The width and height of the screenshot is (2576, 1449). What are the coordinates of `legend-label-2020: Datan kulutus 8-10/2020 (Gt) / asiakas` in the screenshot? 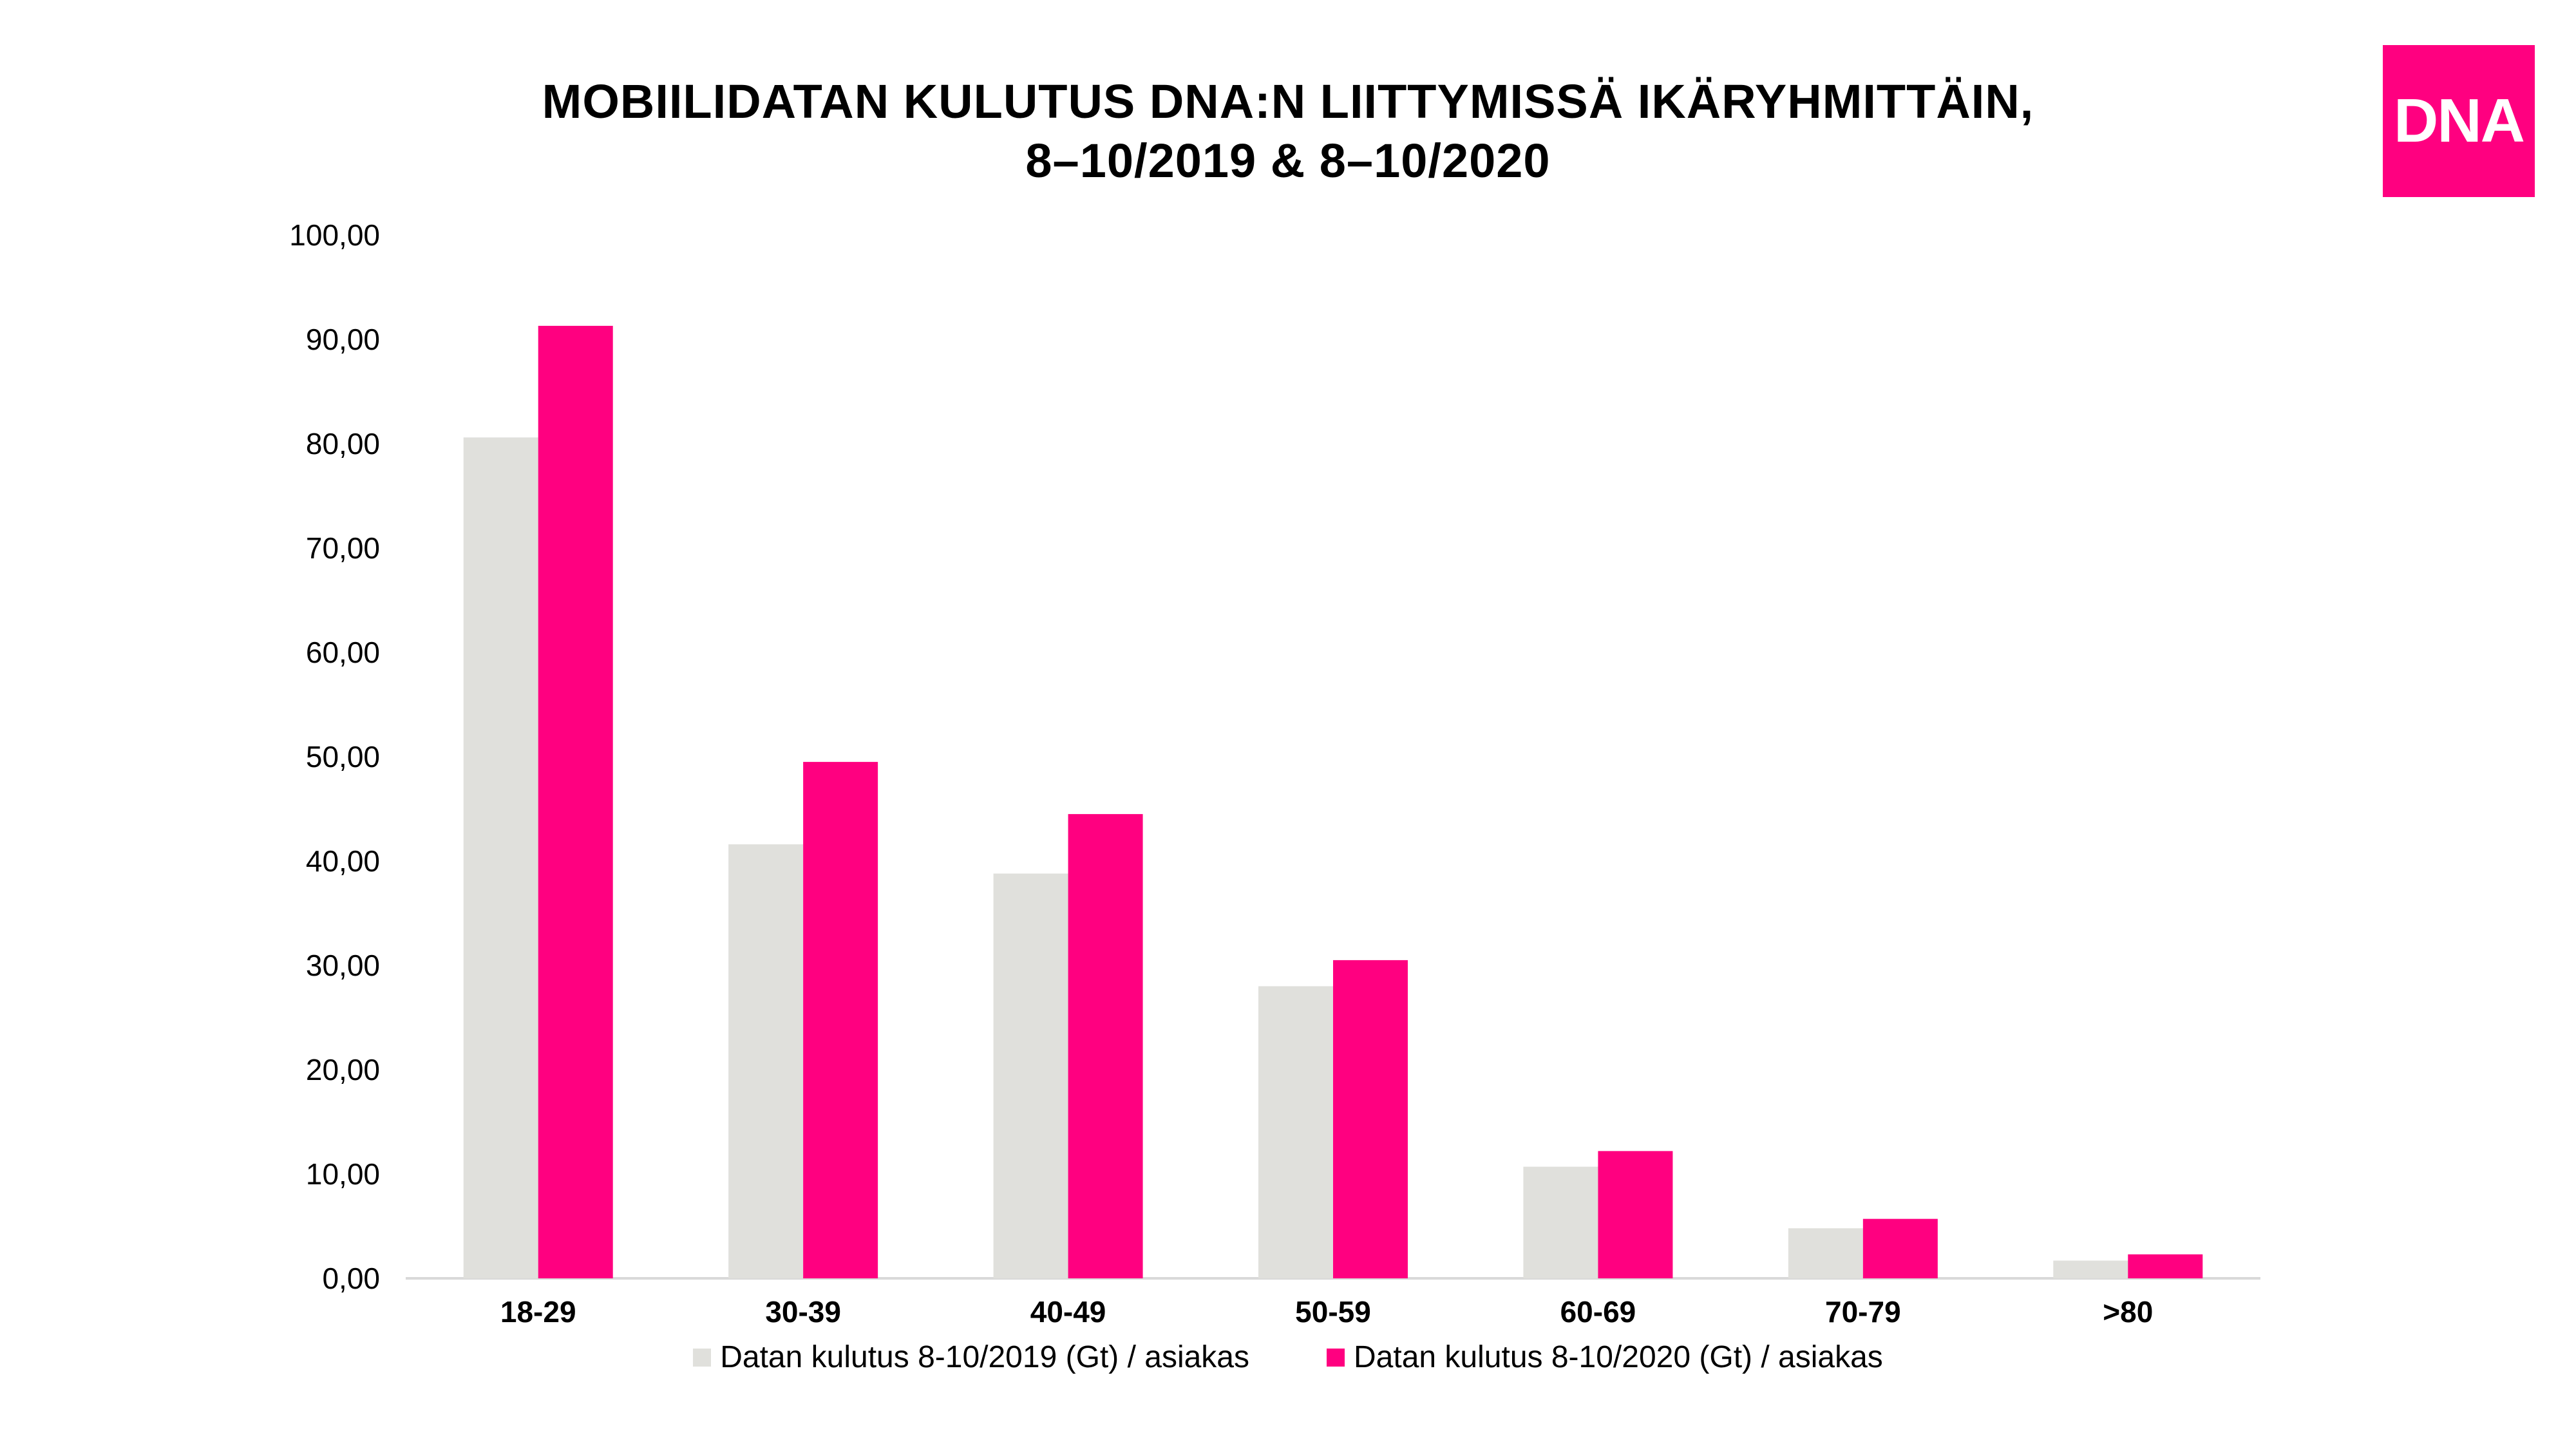 It's located at (1618, 1357).